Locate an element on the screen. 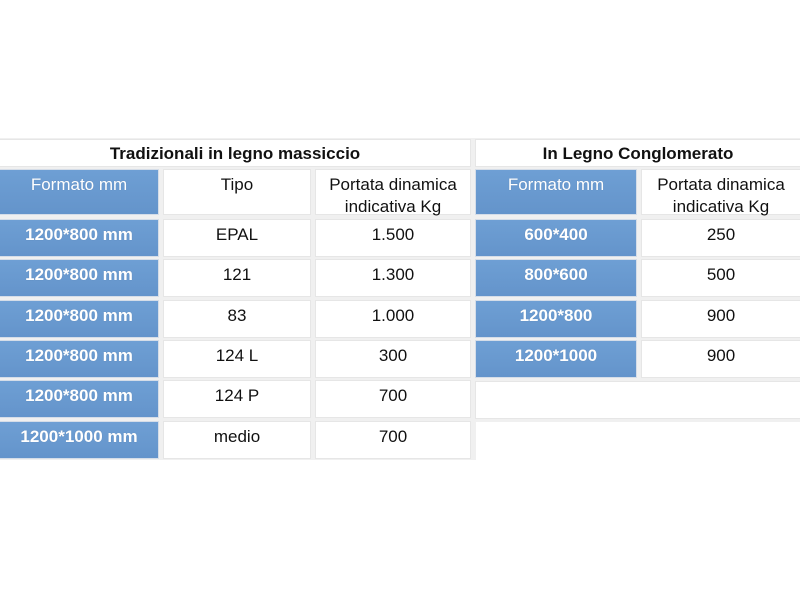 Image resolution: width=800 pixels, height=600 pixels. left-row-tipo: EPAL is located at coordinates (237, 238).